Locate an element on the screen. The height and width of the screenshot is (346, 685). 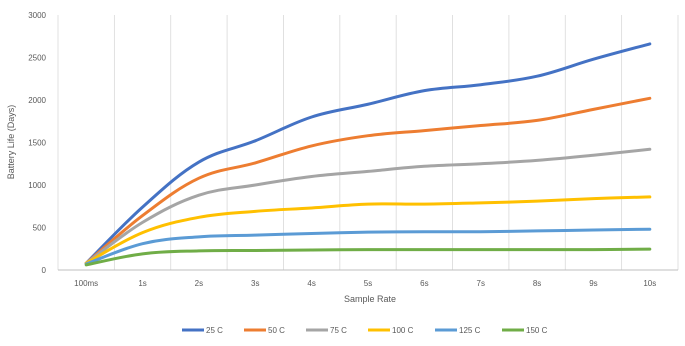
legend-label: 125 C is located at coordinates (470, 330).